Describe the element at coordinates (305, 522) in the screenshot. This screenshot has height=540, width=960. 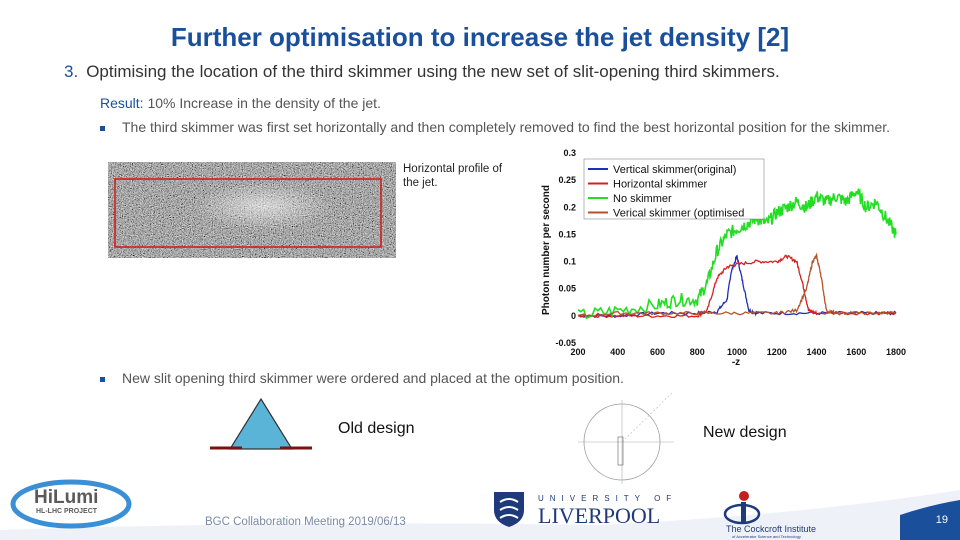
I see `footer-text: BGC Collaboration Meeting 2019/06/13` at that location.